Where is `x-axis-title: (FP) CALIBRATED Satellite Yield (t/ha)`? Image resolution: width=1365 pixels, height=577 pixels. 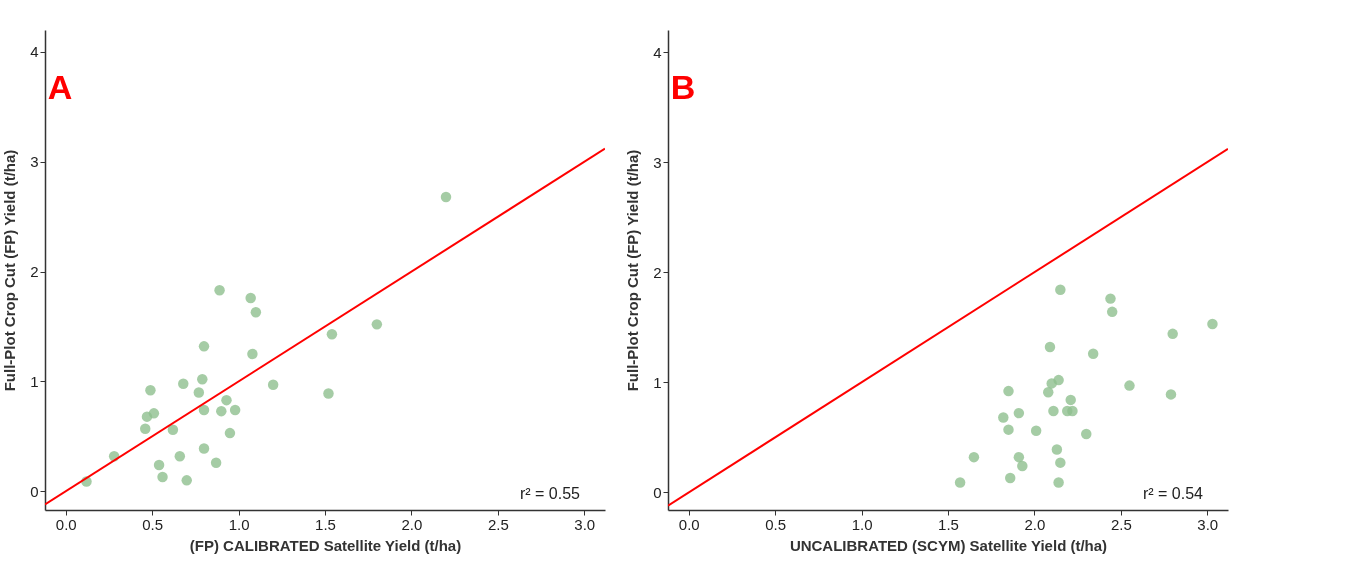 x-axis-title: (FP) CALIBRATED Satellite Yield (t/ha) is located at coordinates (325, 545).